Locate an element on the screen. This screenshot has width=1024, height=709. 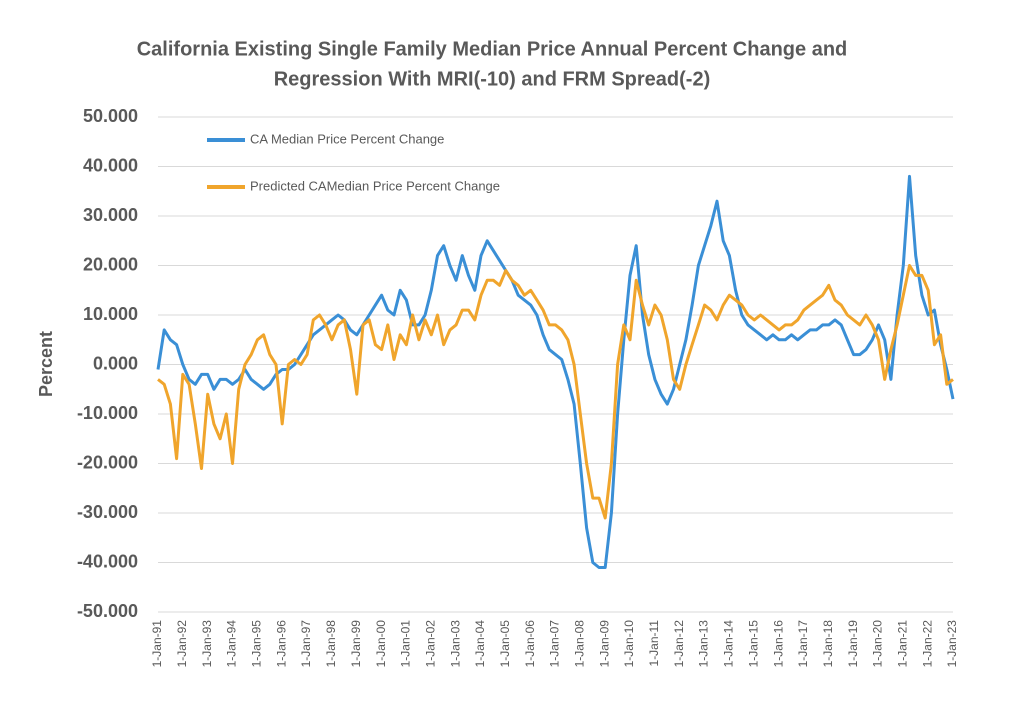
x-tick-label: 1-Jan-09 is located at coordinates (604, 644).